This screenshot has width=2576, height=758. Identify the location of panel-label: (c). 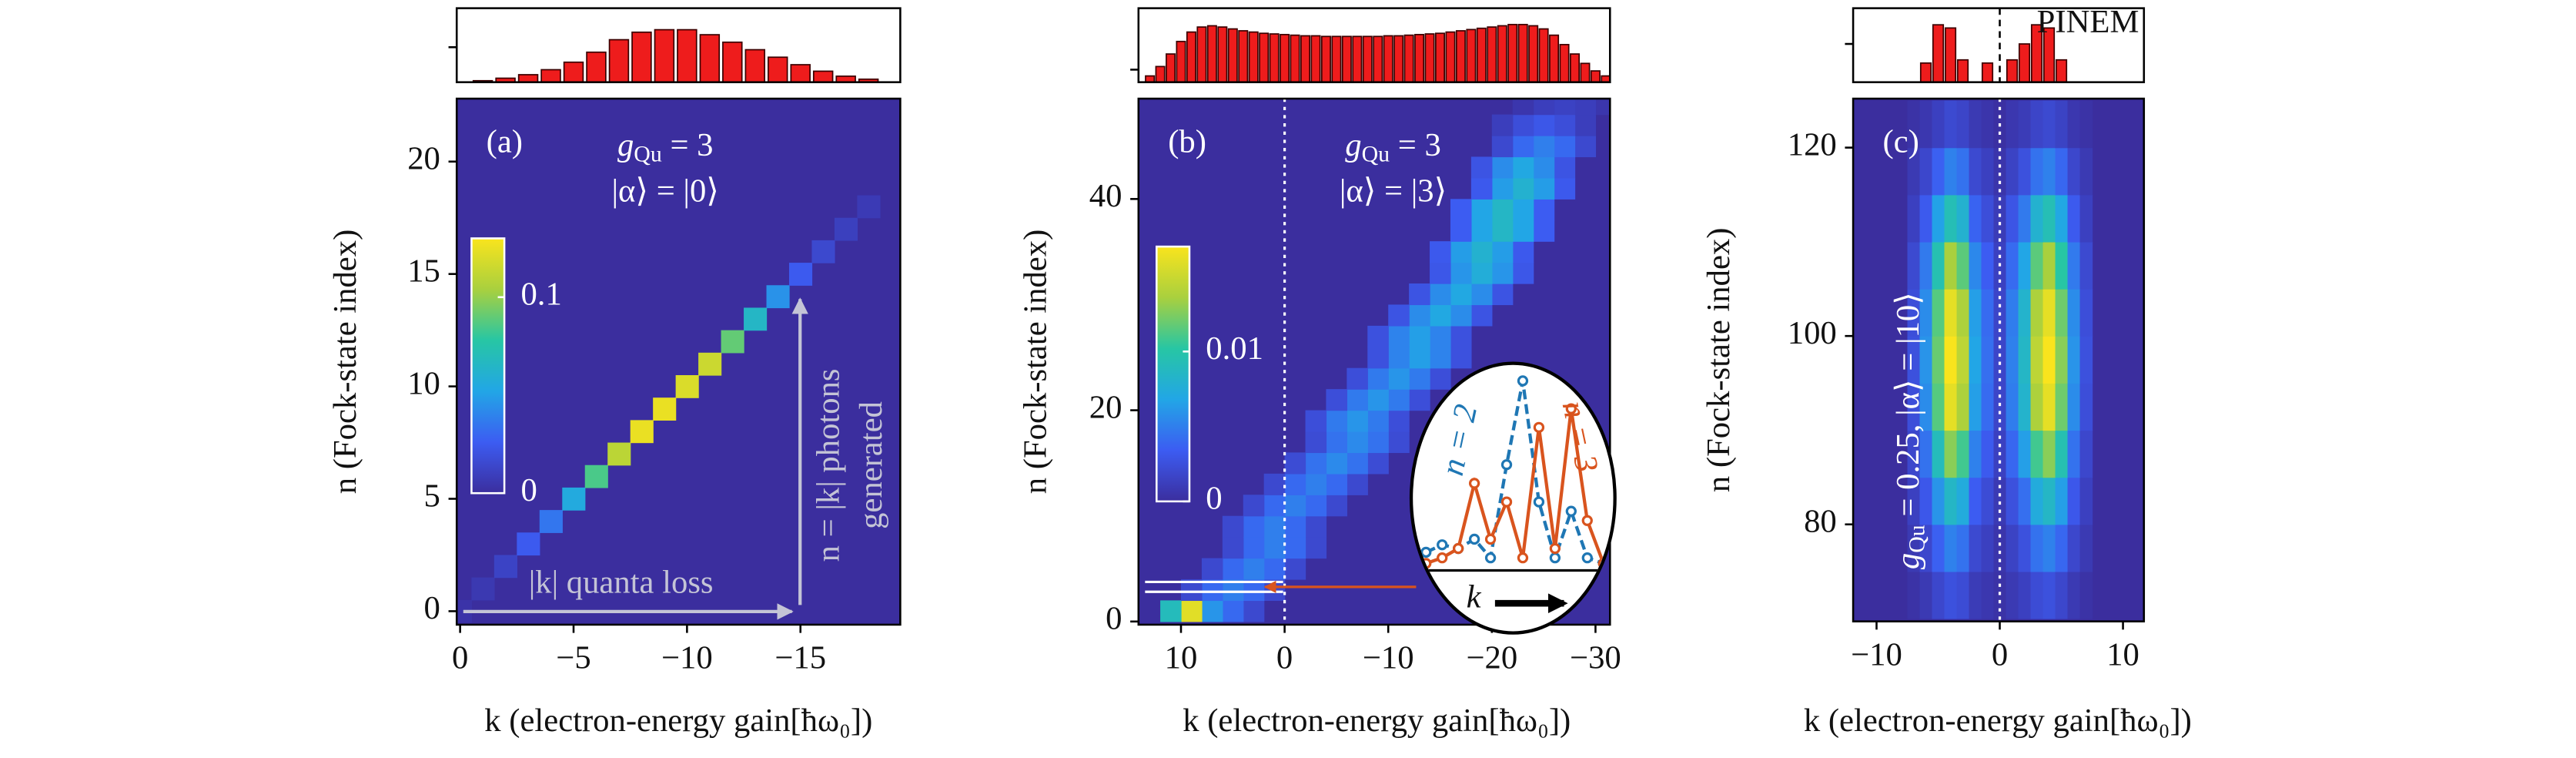
(1901, 142).